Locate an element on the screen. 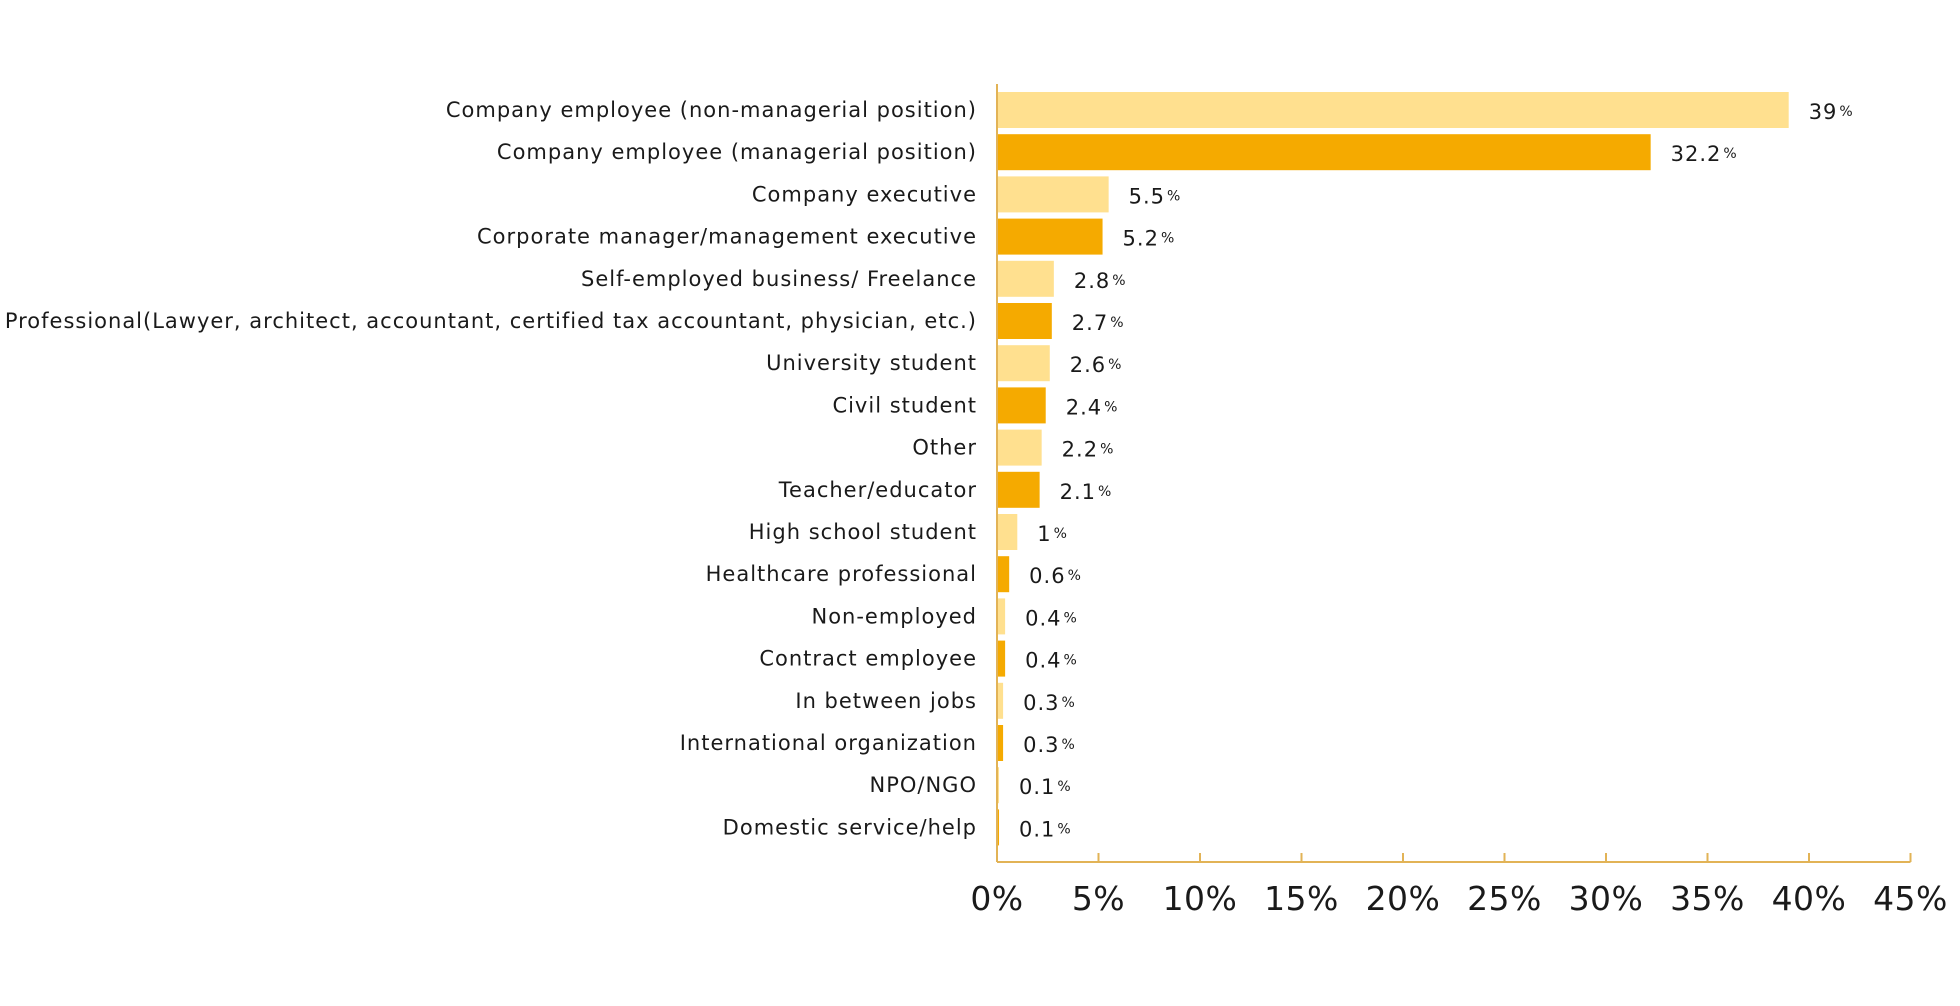 Image resolution: width=1960 pixels, height=1006 pixels. x-tick-label: 0% is located at coordinates (996, 898).